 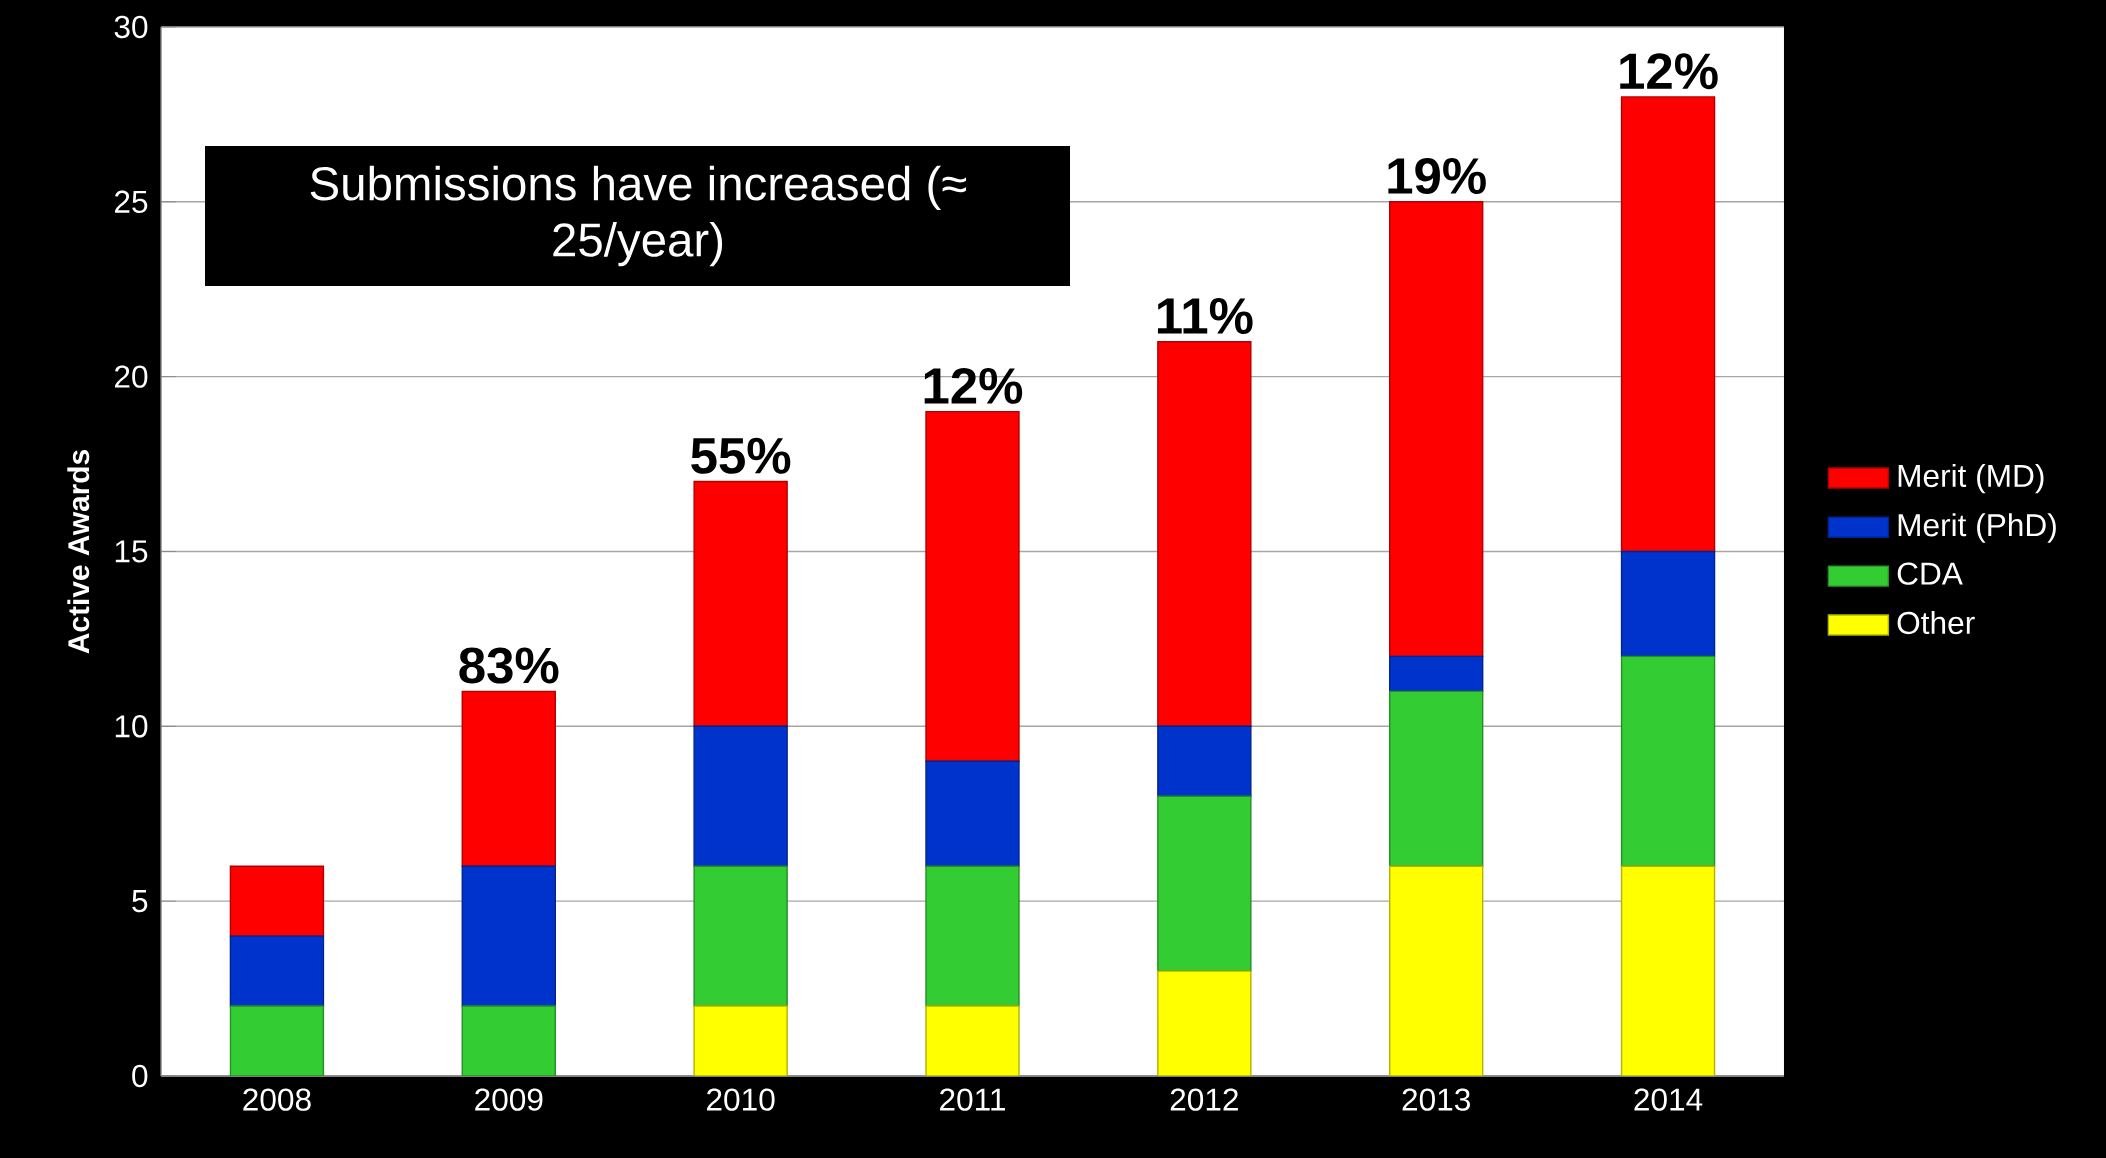 I want to click on x-tick-label: 2013, so click(x=1436, y=1099).